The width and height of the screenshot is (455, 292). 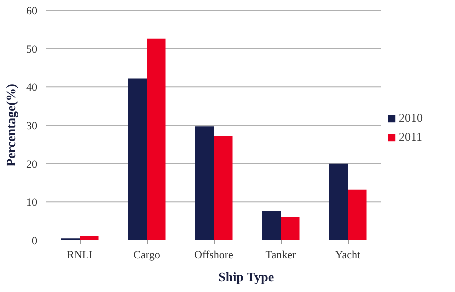 What do you see at coordinates (11, 125) in the screenshot?
I see `y-axis-title: Percentage(%)` at bounding box center [11, 125].